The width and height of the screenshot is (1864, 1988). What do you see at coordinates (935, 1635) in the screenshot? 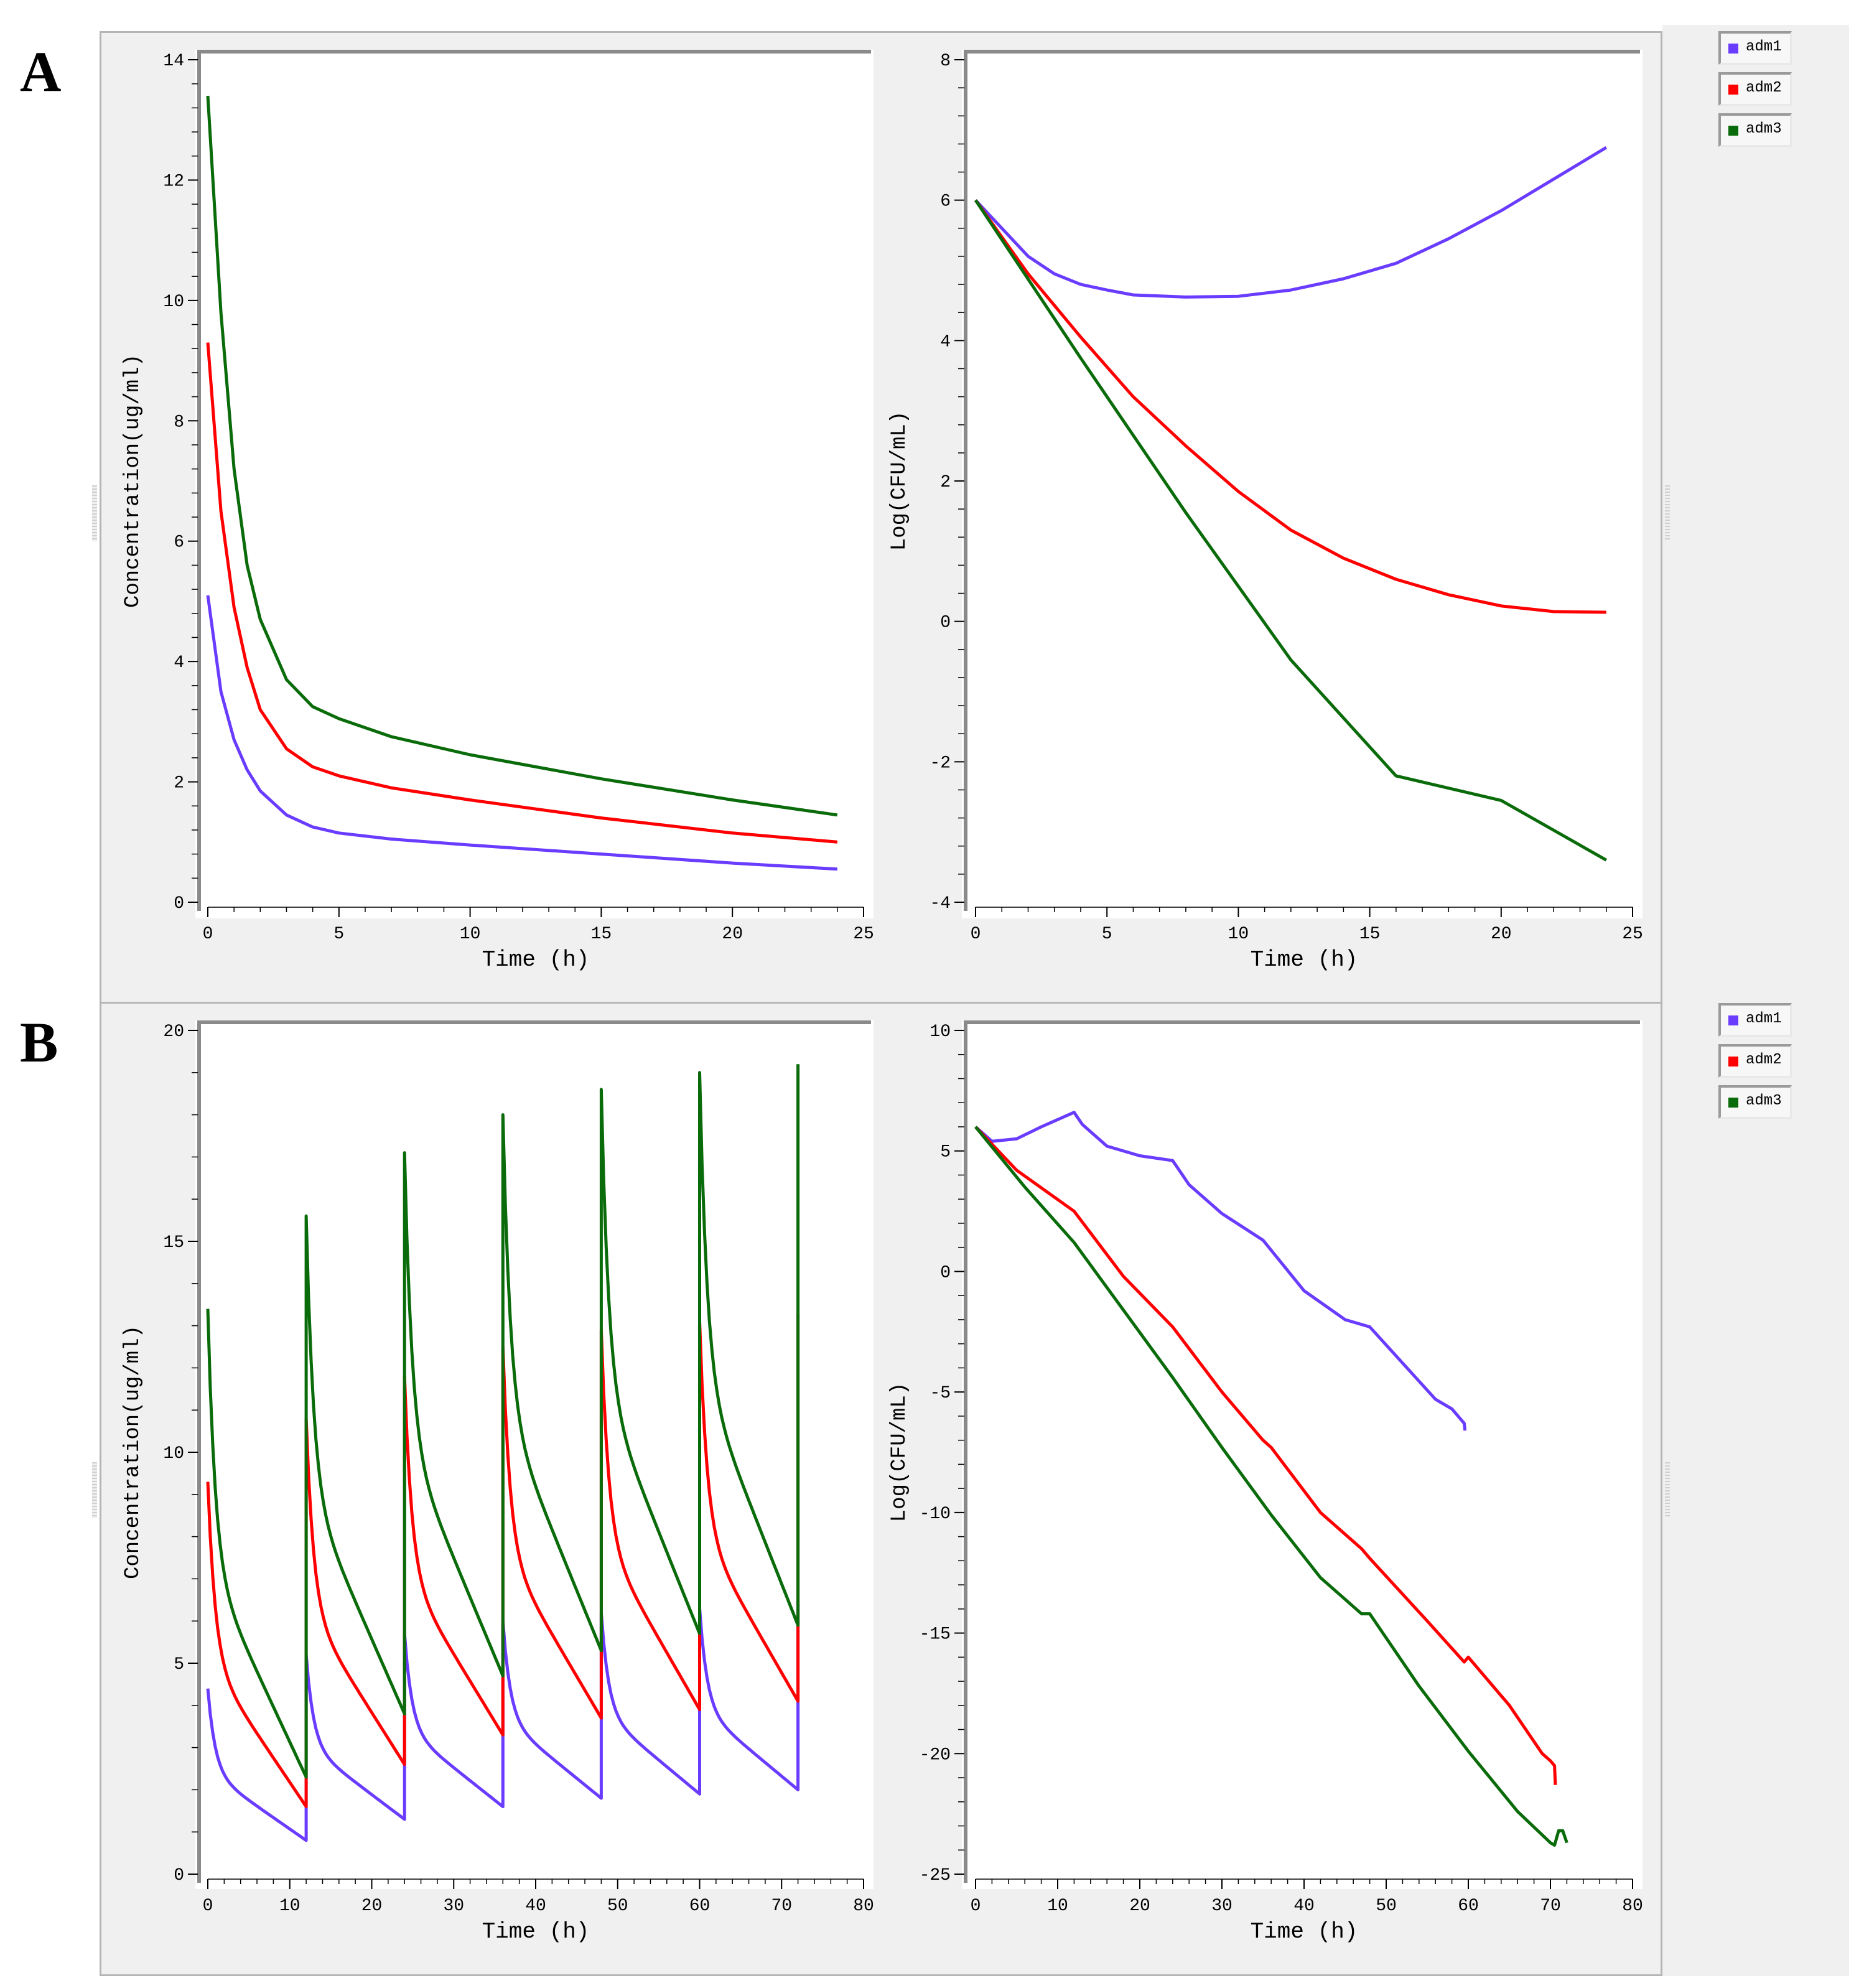
I see `y-tick-label: -15` at bounding box center [935, 1635].